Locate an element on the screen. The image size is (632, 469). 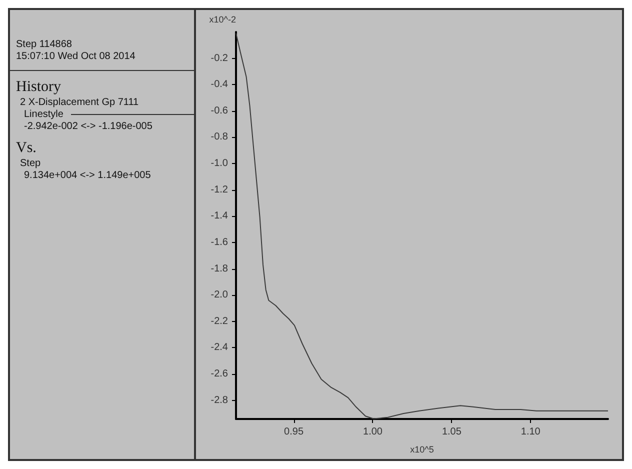
text: -2.942e-002 <-> -1.196e-005 is located at coordinates (88, 126).